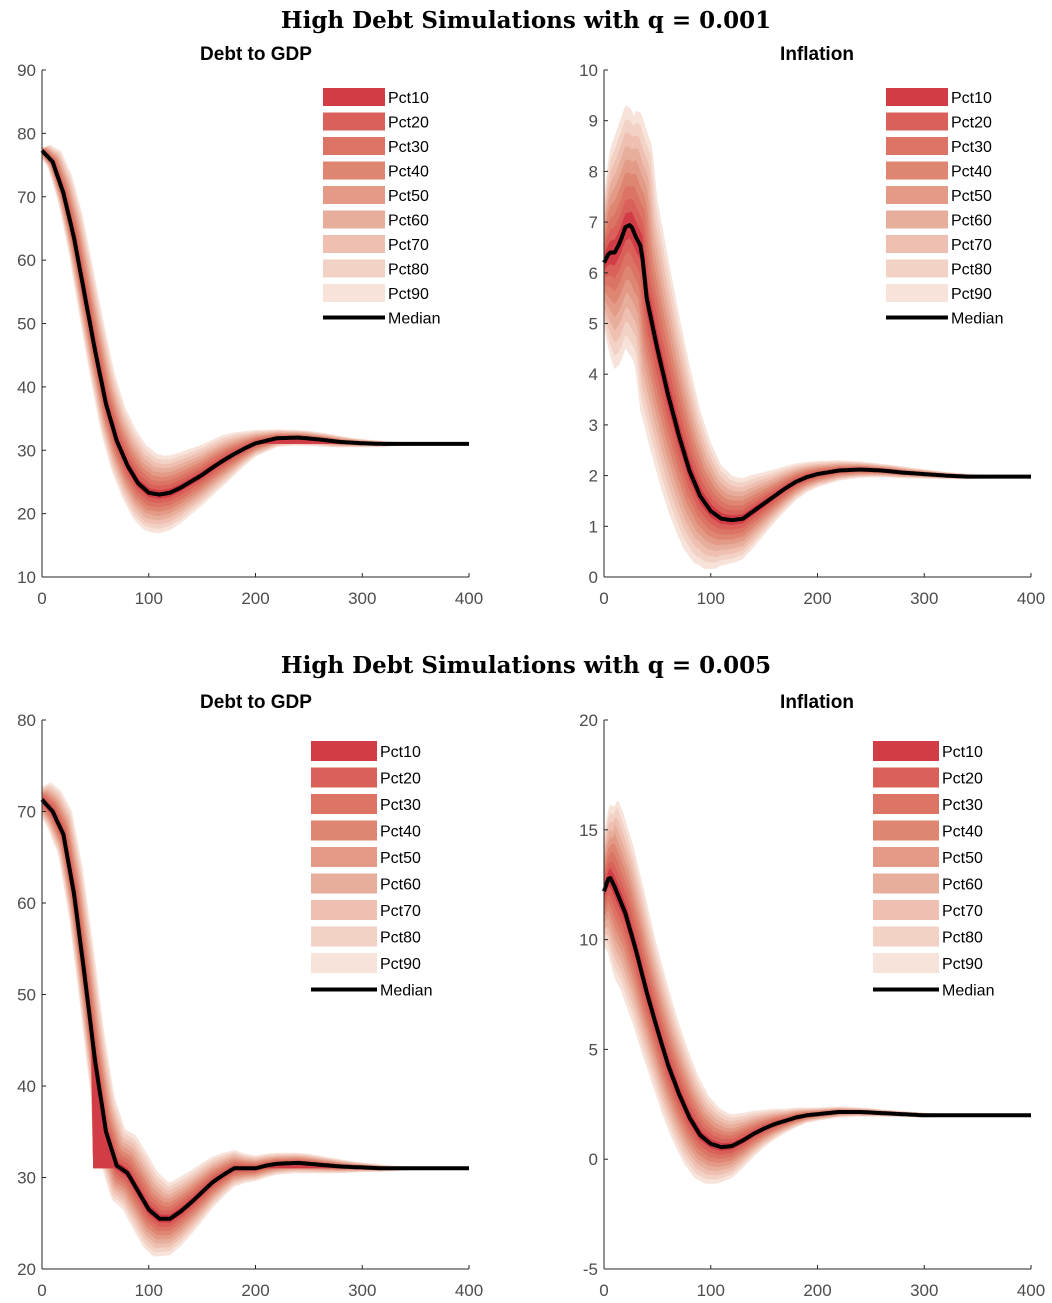 Image resolution: width=1052 pixels, height=1303 pixels. I want to click on y-tick-label: 50, so click(26, 324).